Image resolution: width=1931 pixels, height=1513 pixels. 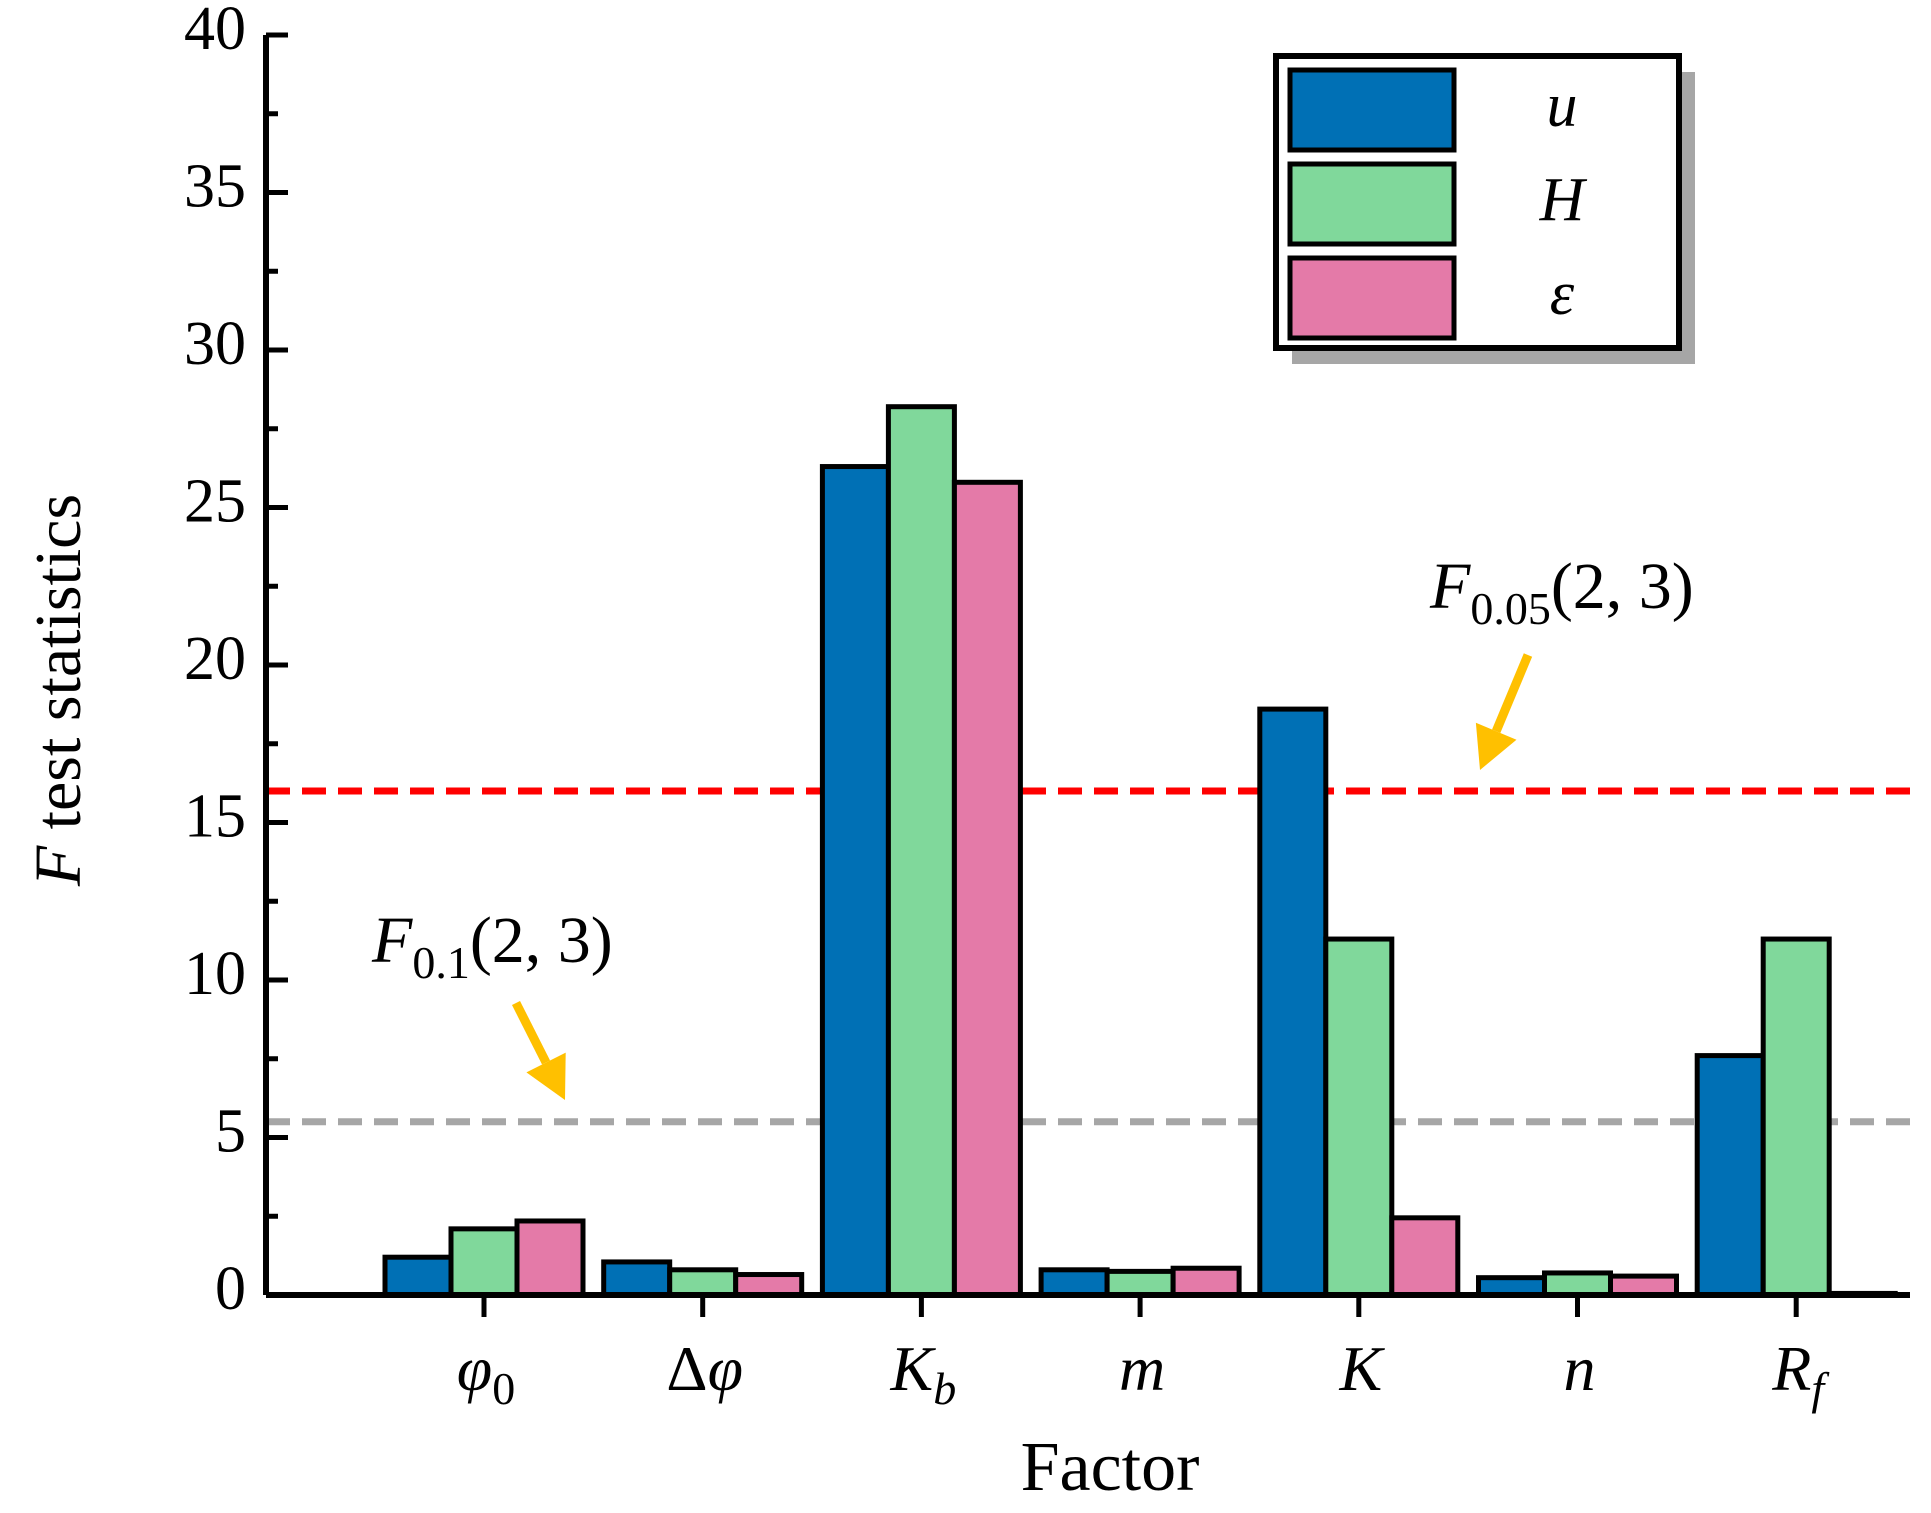 I want to click on legend-label-u: u, so click(x=1562, y=106).